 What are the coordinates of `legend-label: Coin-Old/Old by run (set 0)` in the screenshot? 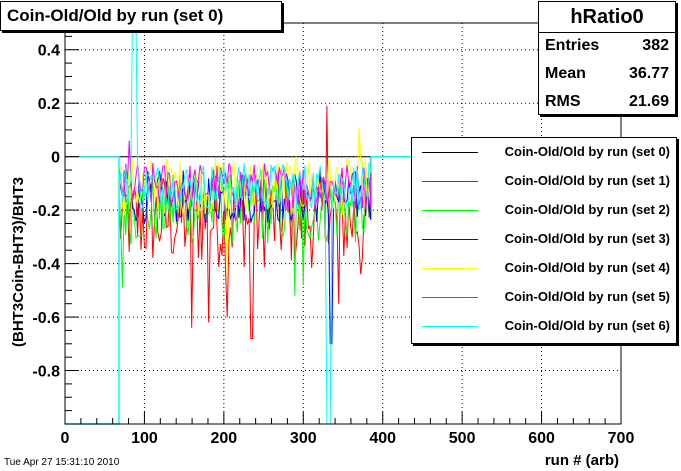 It's located at (587, 151).